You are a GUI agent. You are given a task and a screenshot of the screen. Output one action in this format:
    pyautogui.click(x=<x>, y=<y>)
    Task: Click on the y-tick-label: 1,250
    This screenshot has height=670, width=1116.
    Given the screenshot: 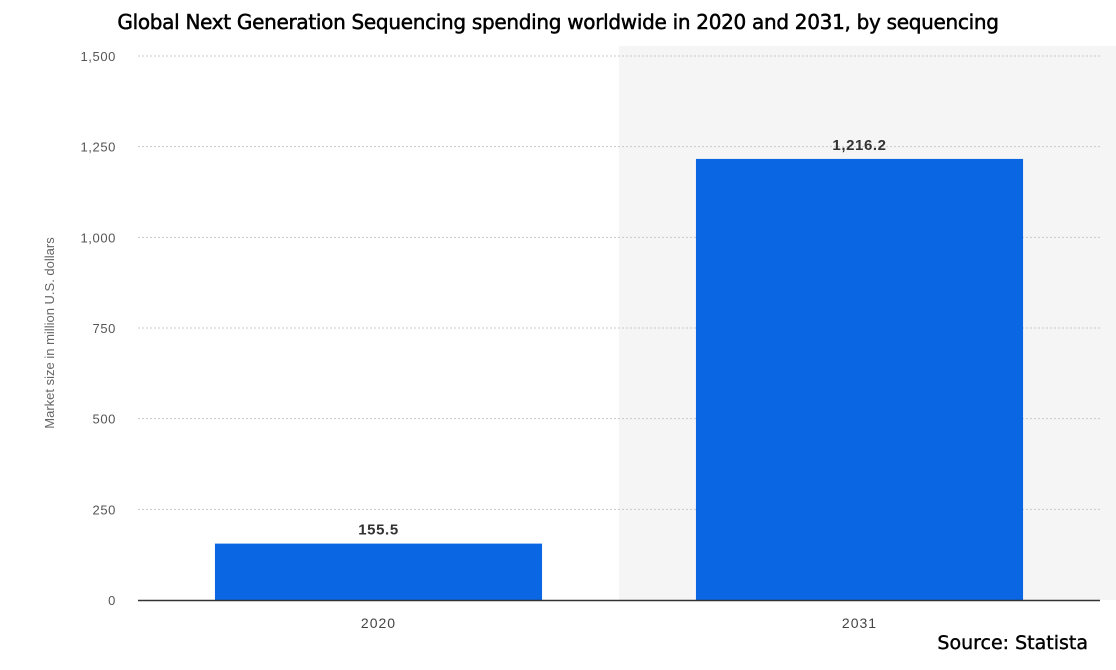 What is the action you would take?
    pyautogui.click(x=98, y=147)
    